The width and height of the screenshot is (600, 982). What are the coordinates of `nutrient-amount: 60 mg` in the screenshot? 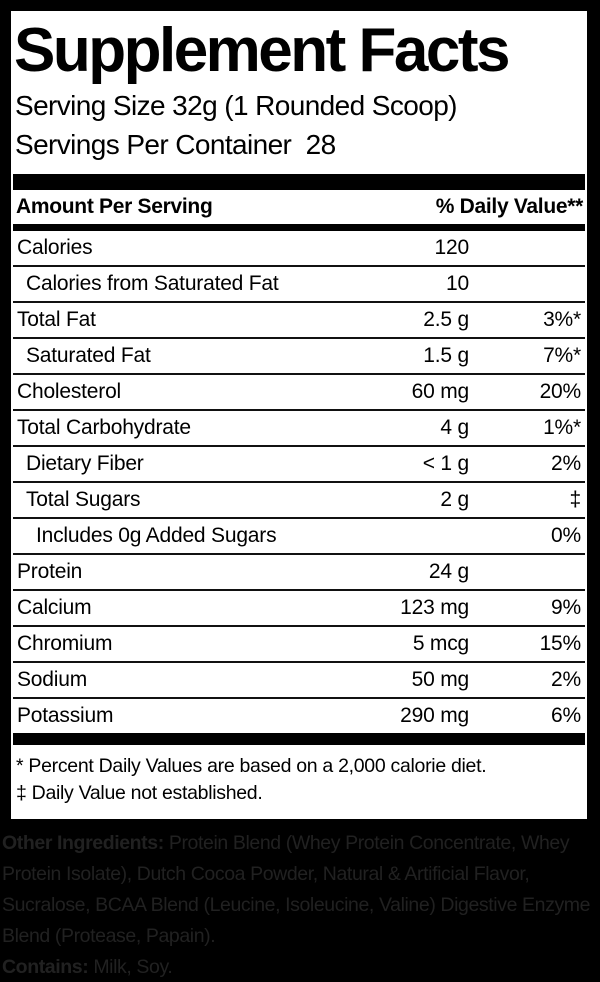 It's located at (440, 392).